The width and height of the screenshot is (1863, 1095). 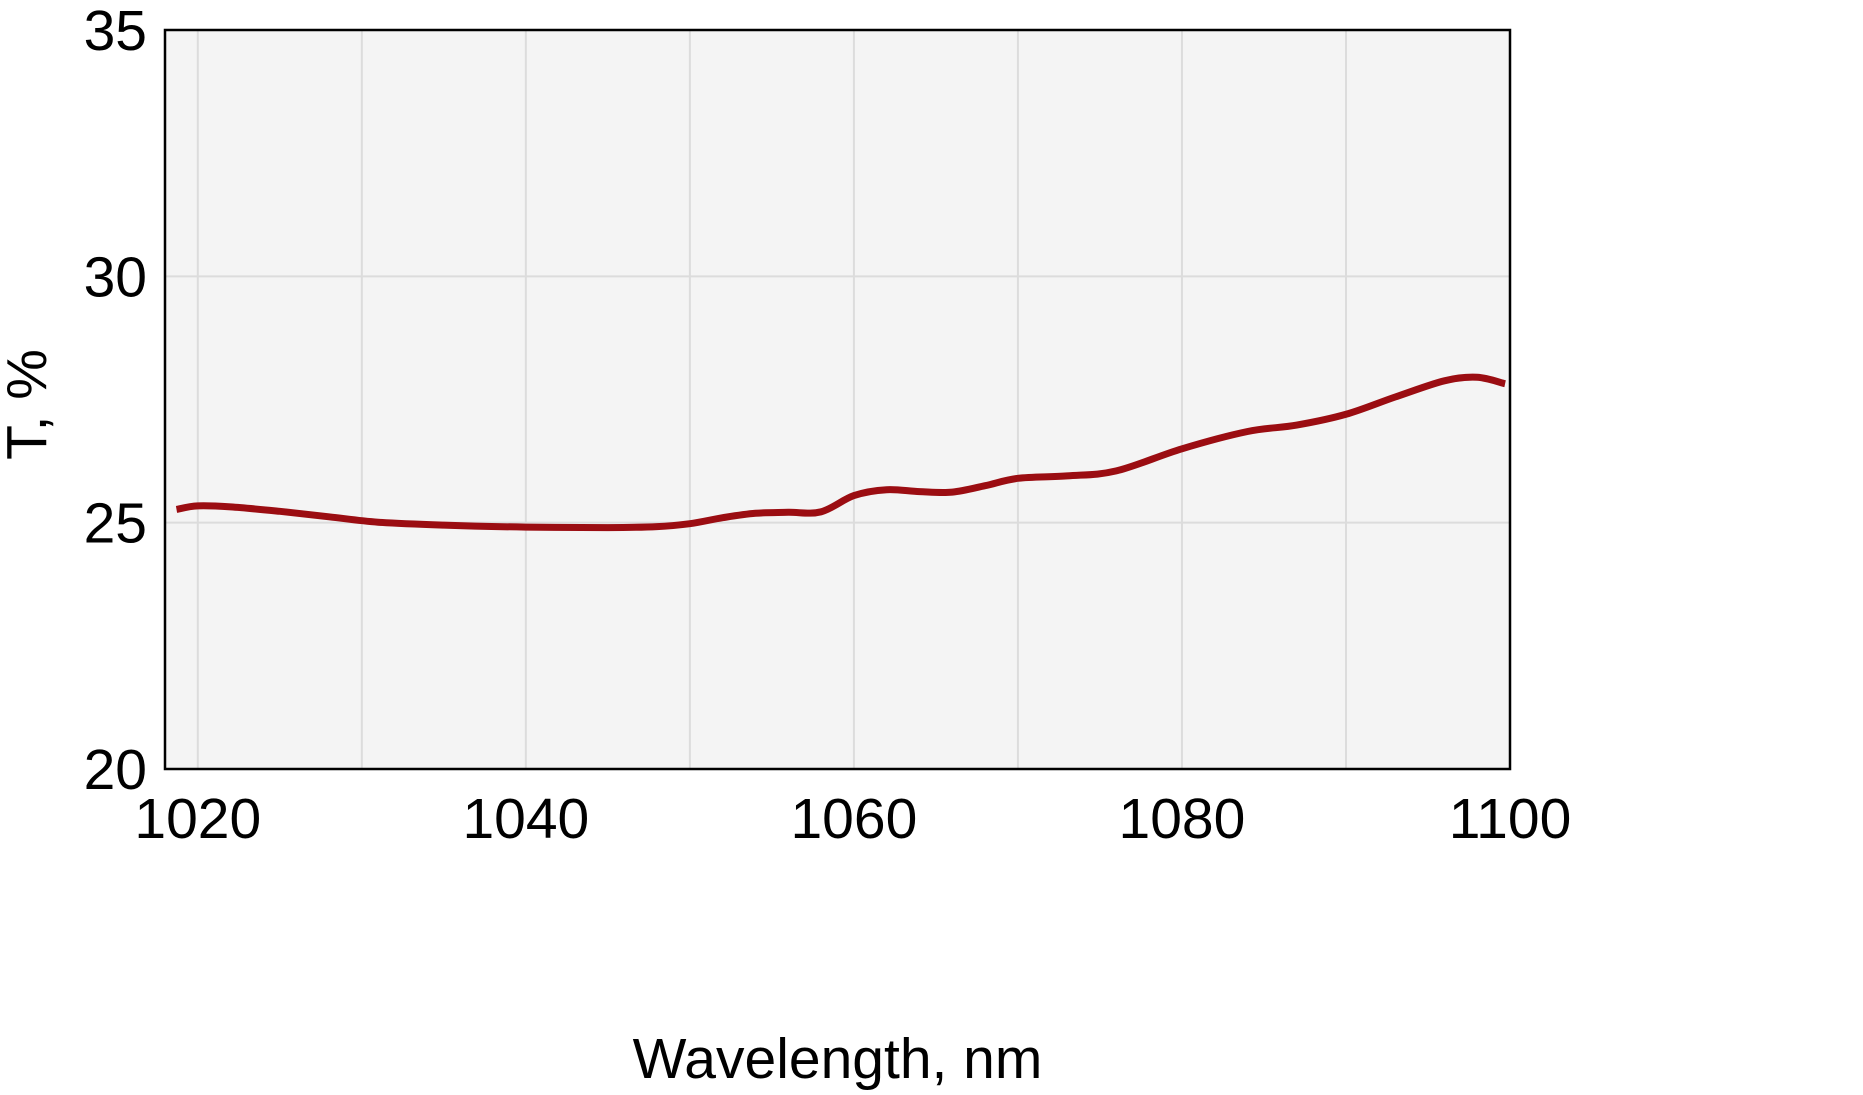 I want to click on y-tick-label: 25, so click(x=115, y=524).